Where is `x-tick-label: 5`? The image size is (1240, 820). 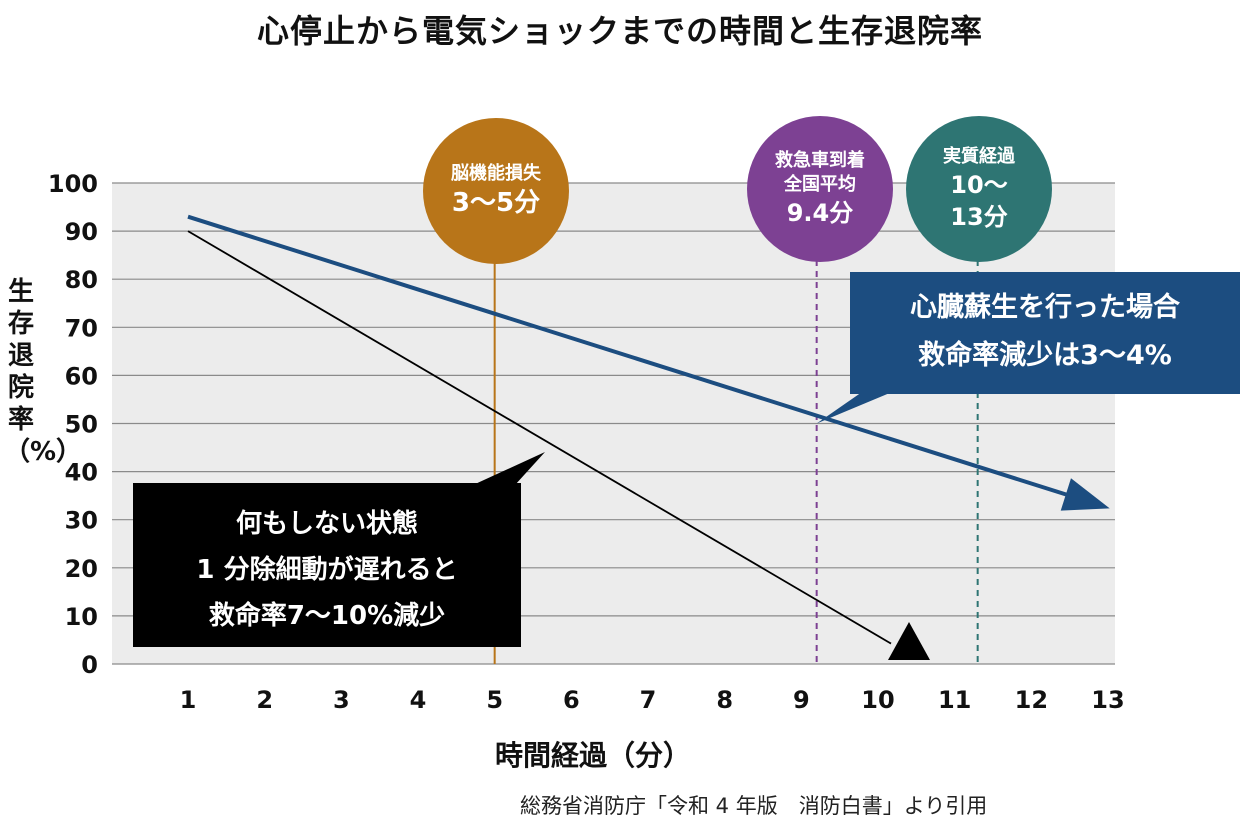 x-tick-label: 5 is located at coordinates (494, 700).